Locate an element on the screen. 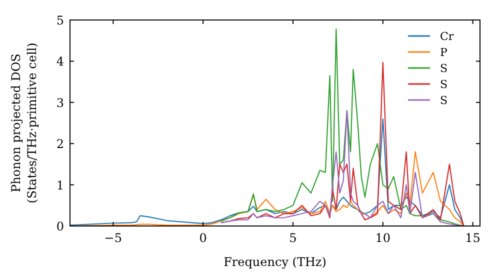 This screenshot has height=280, width=500. x-axis-title: Frequency (THz) is located at coordinates (275, 262).